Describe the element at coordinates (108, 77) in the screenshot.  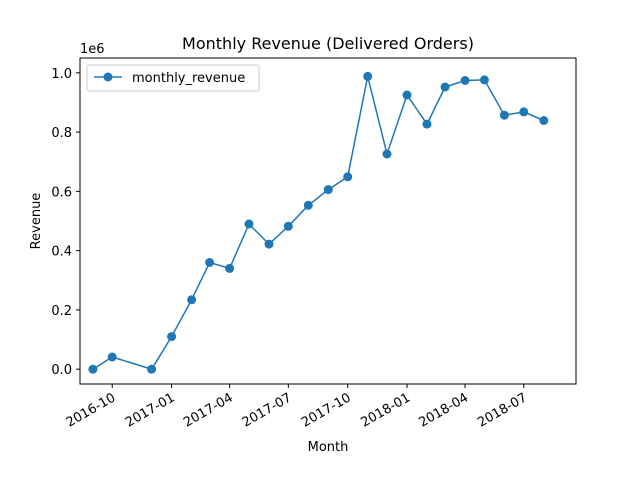
I see `legend-marker` at that location.